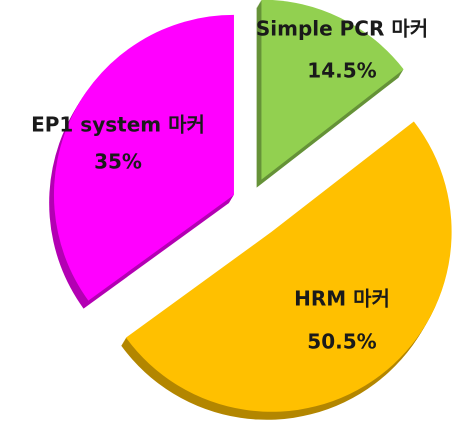 This screenshot has width=461, height=425. I want to click on slice-value-label: 14.5%, so click(341, 71).